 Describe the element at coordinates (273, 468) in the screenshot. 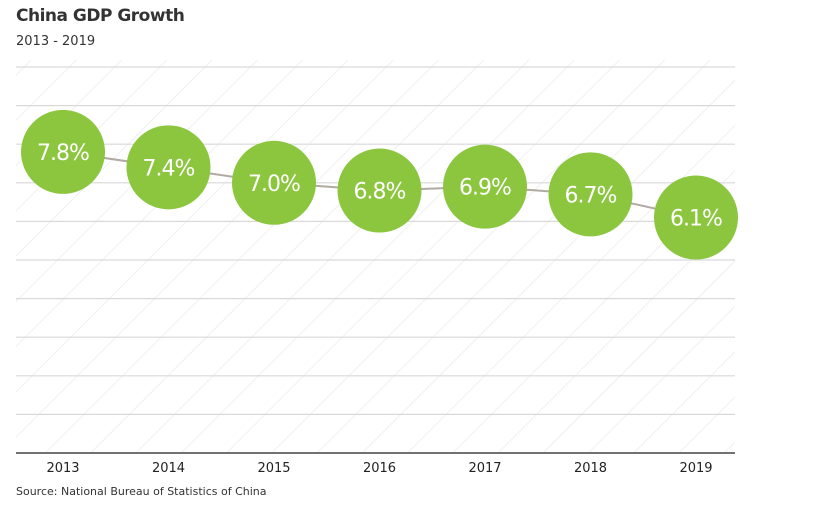

I see `x-tick-label: 2015` at that location.